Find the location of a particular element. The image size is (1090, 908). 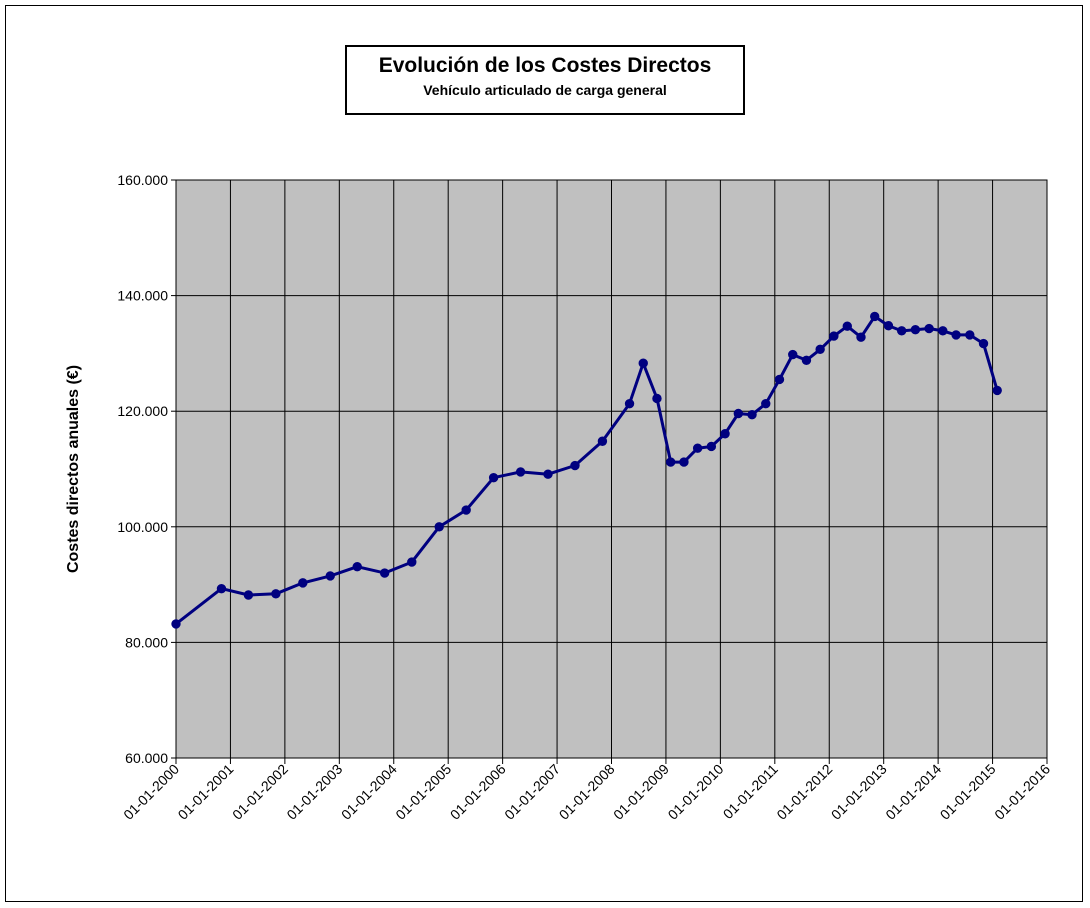

y-tick-label: 60.000 is located at coordinates (146, 758).